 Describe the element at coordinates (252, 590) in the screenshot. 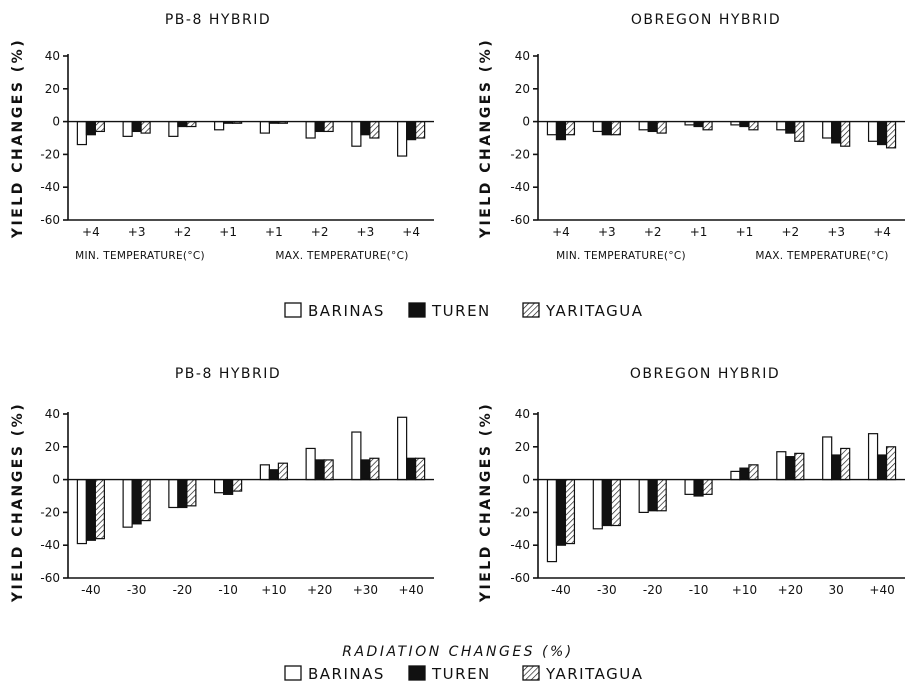

I see `x-tick-labels: -40 -30 -20 -10 +10 +20 +30 +40` at that location.